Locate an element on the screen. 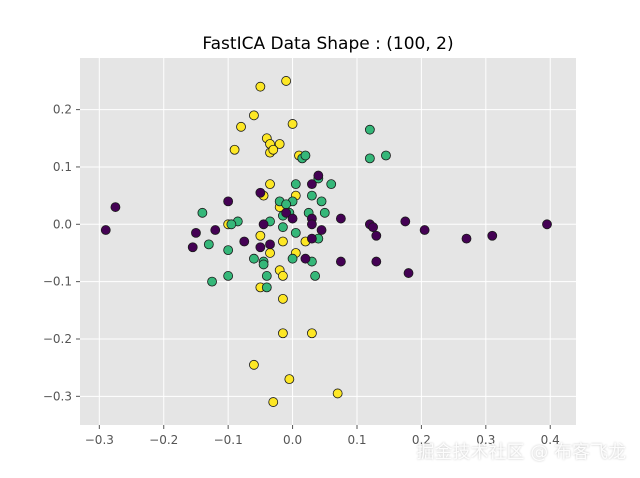  y-tick-label: −0.1 is located at coordinates (57, 282).